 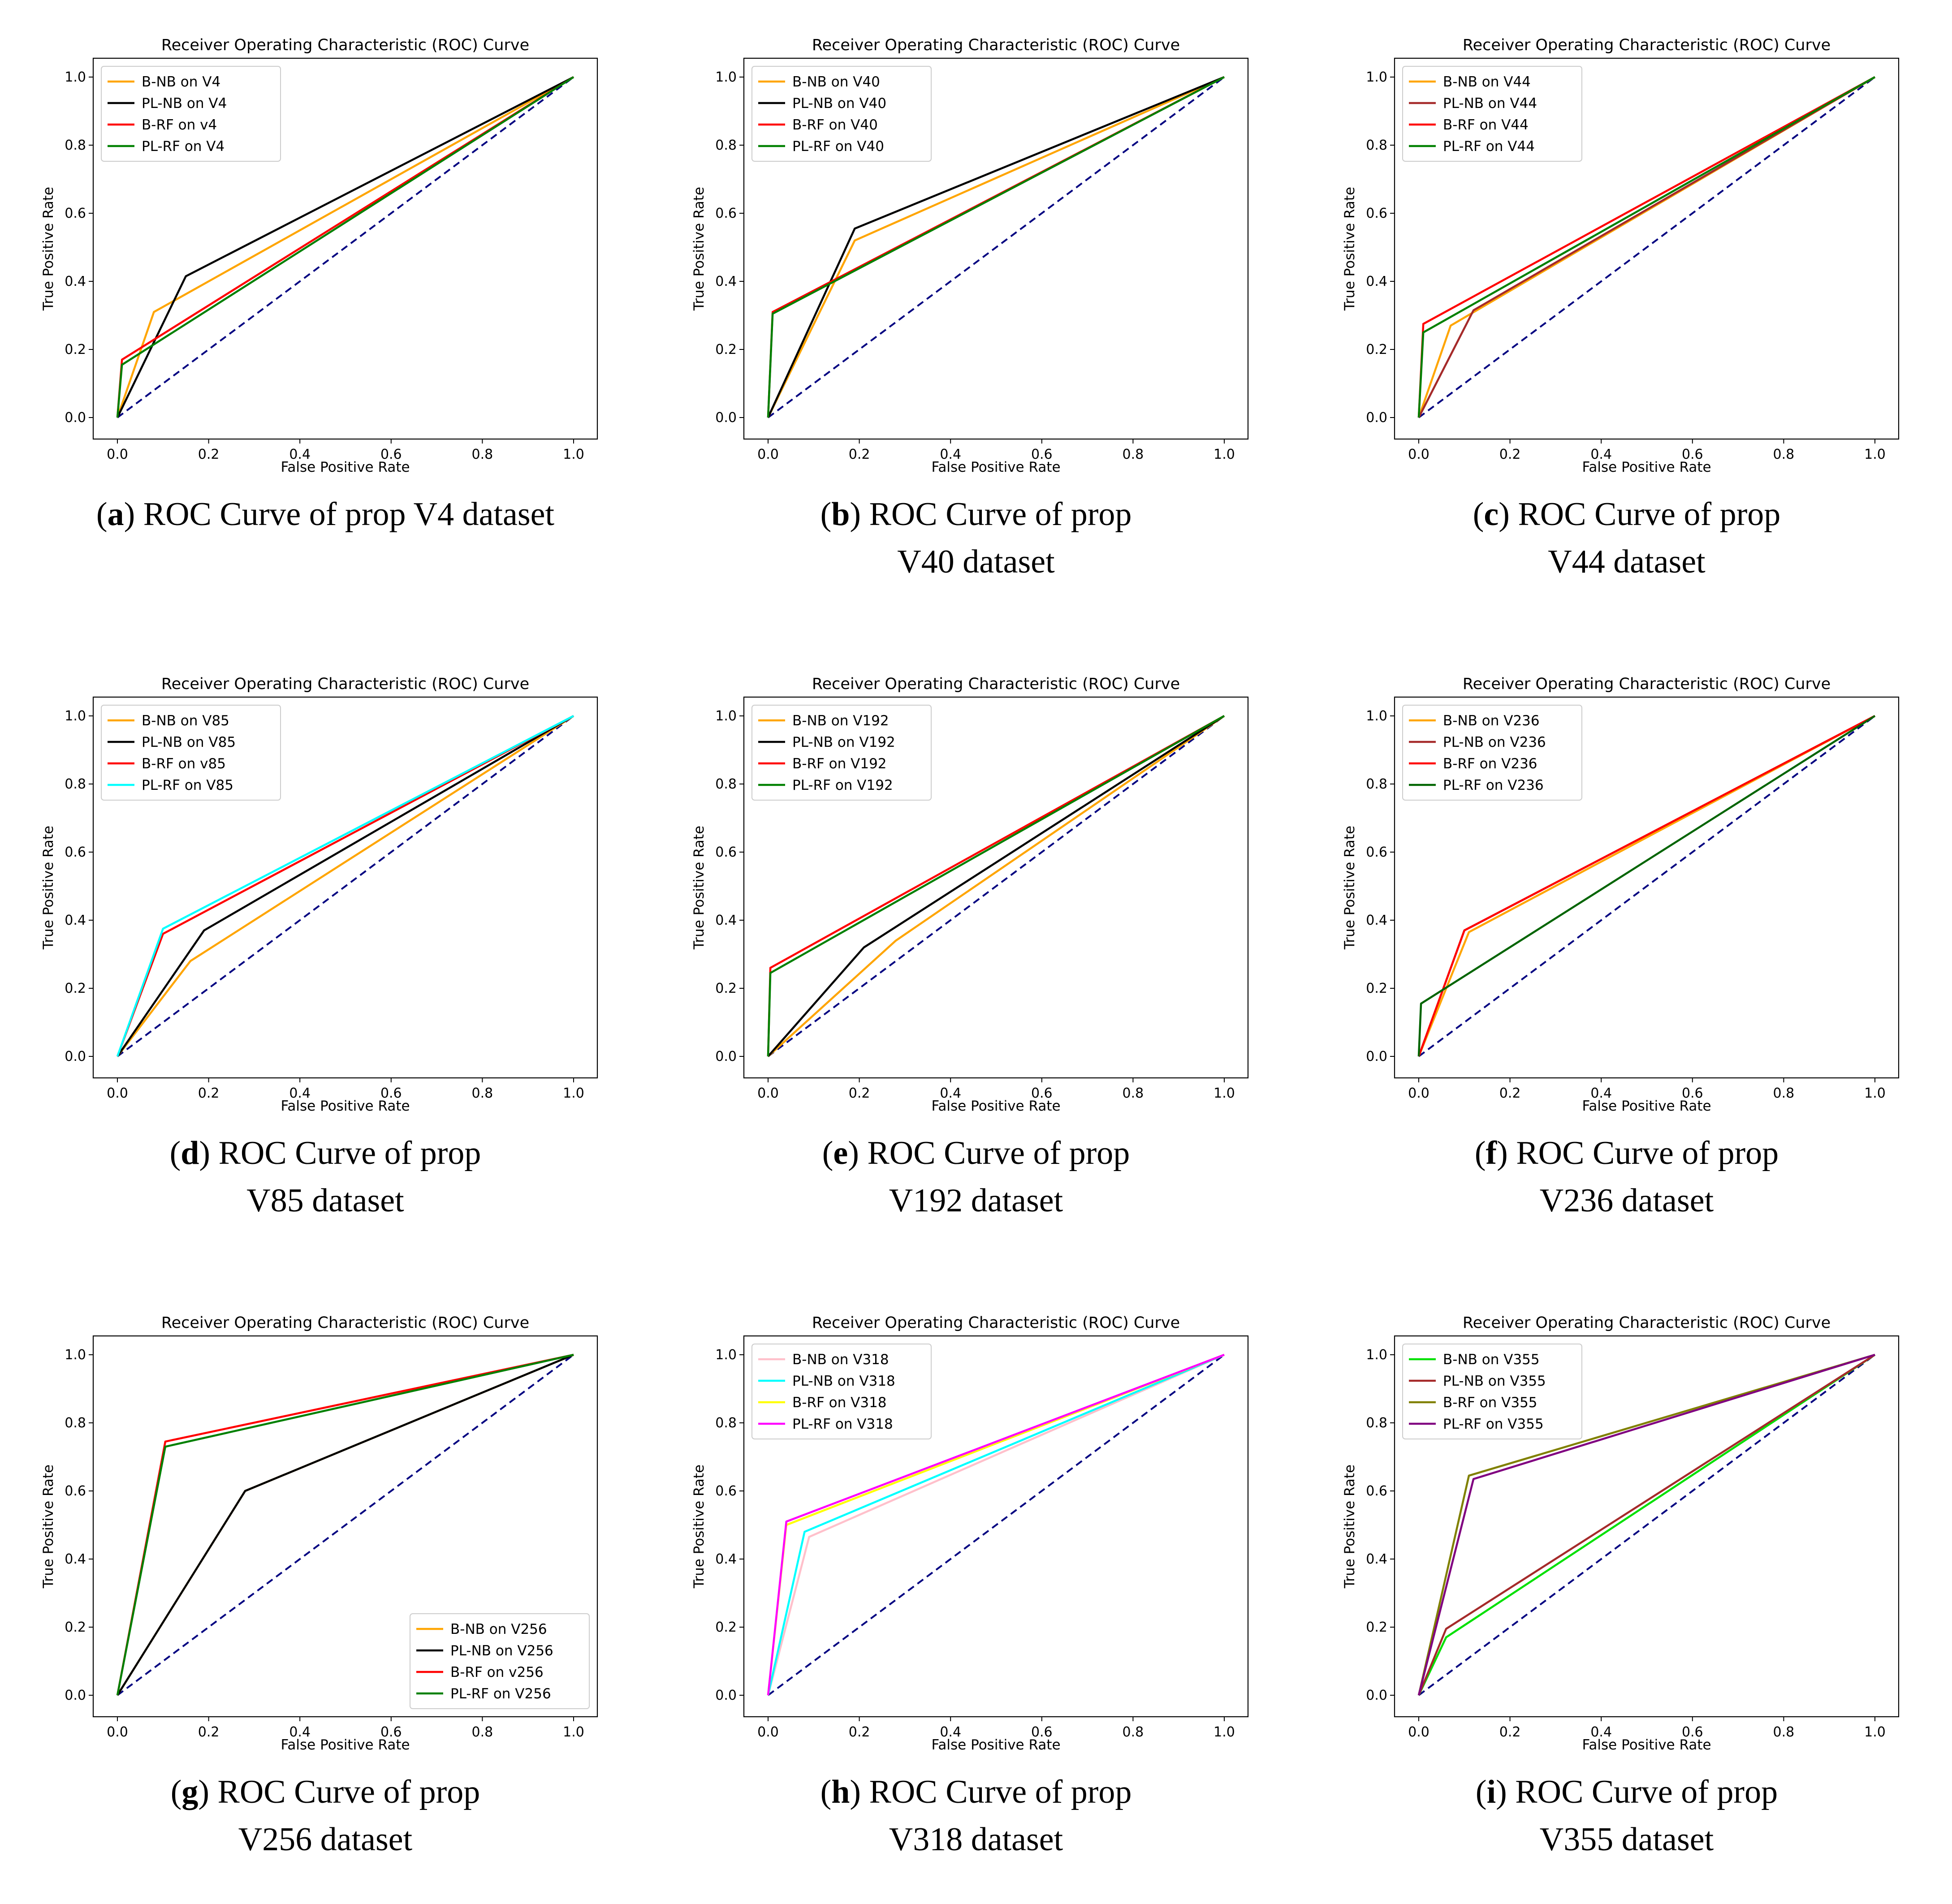 I want to click on legend-entry: B-NB on V318, so click(x=840, y=1360).